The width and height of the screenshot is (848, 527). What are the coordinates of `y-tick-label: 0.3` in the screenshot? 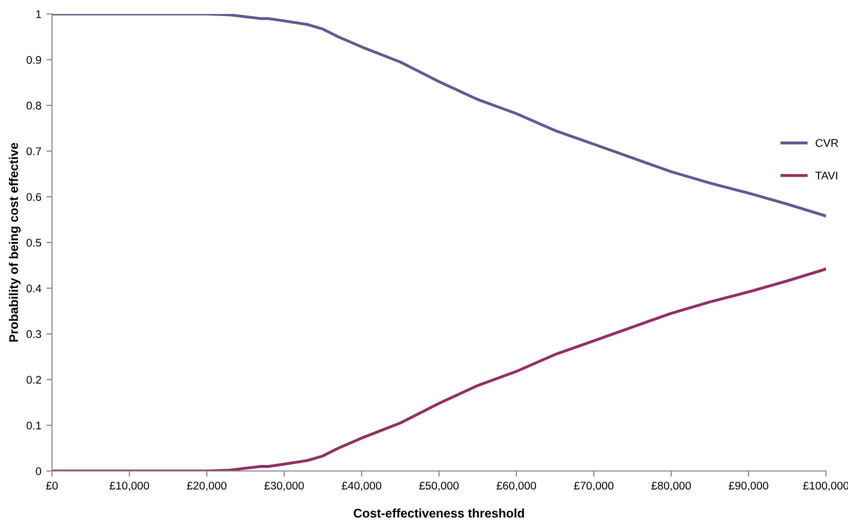 It's located at (34, 334).